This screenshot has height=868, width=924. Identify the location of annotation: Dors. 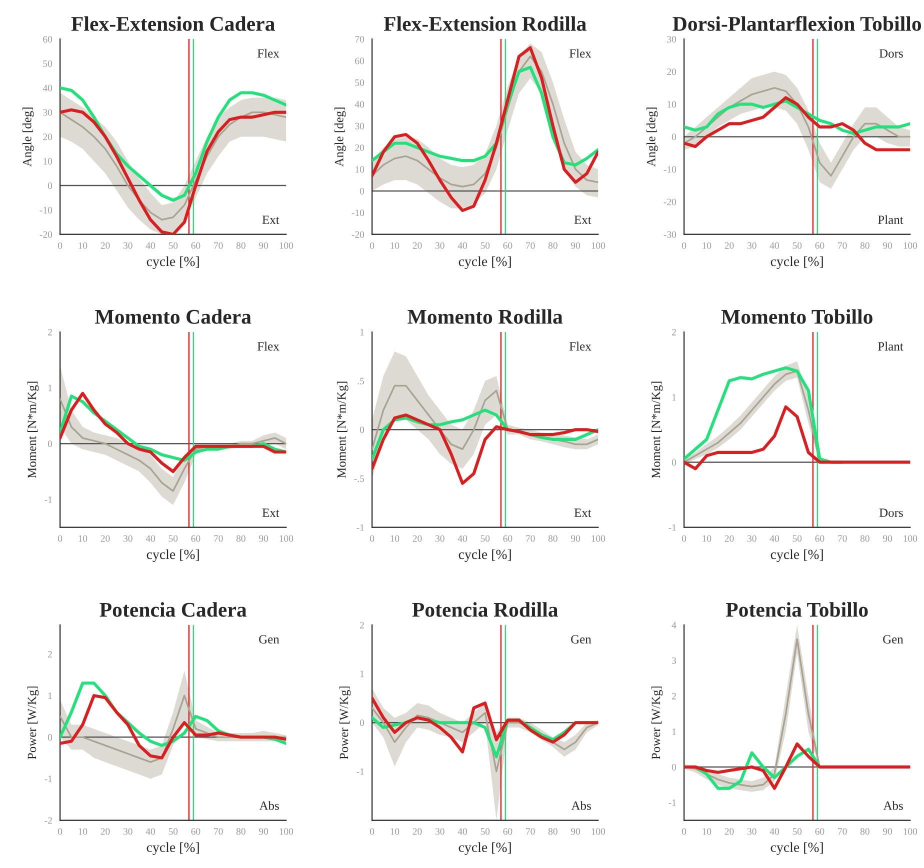
(891, 53).